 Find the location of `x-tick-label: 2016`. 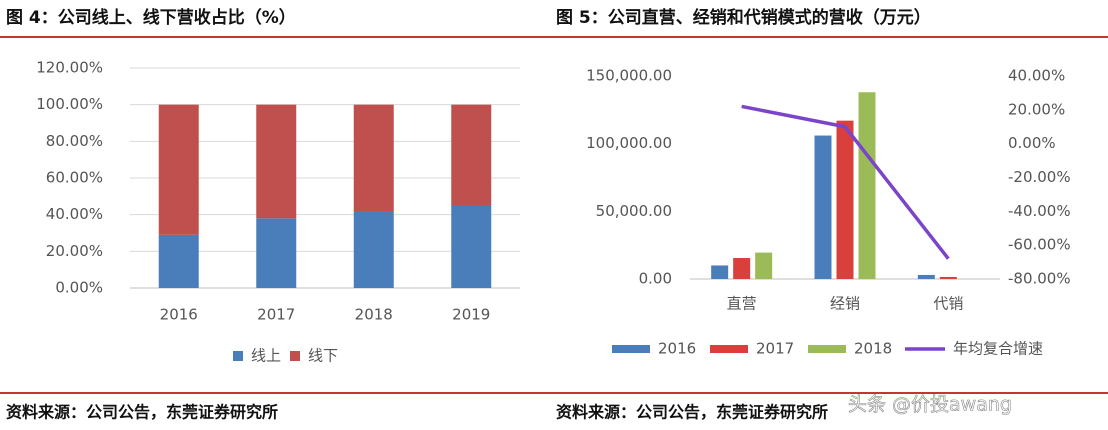

x-tick-label: 2016 is located at coordinates (179, 315).